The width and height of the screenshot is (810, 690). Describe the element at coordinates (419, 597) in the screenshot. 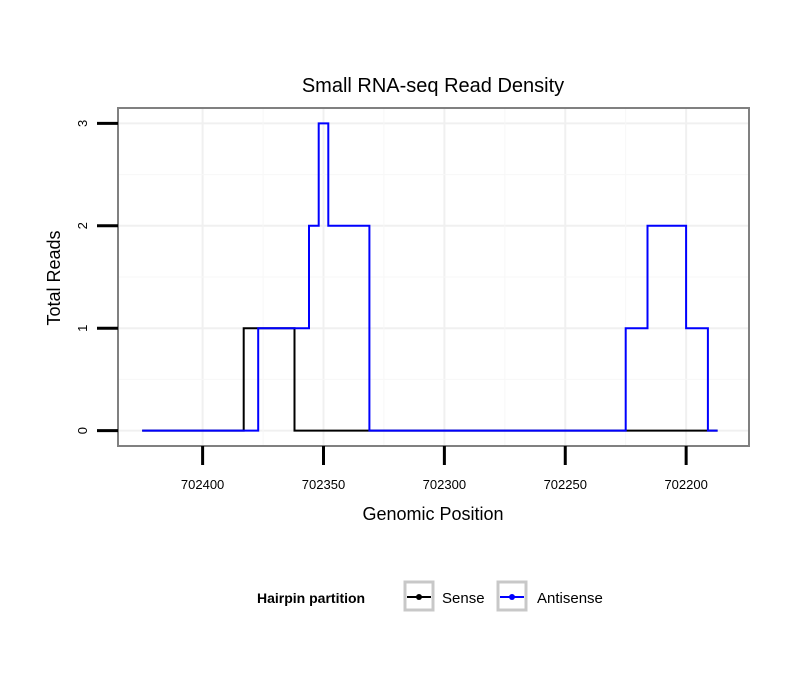

I see `legend-key-sense-dot` at that location.